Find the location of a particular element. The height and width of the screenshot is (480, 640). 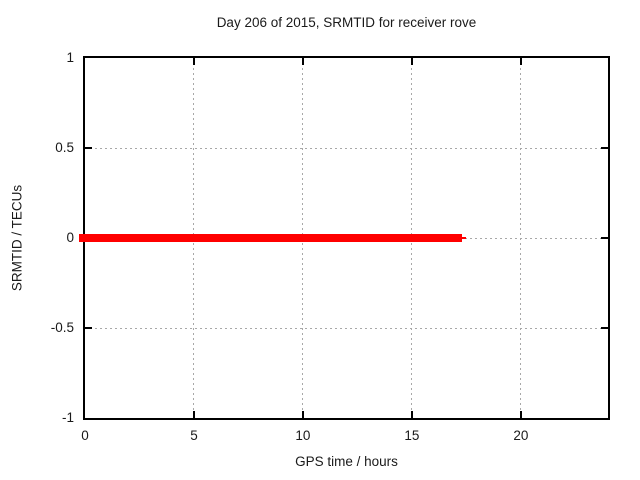

x-tick-label: 10 is located at coordinates (303, 435).